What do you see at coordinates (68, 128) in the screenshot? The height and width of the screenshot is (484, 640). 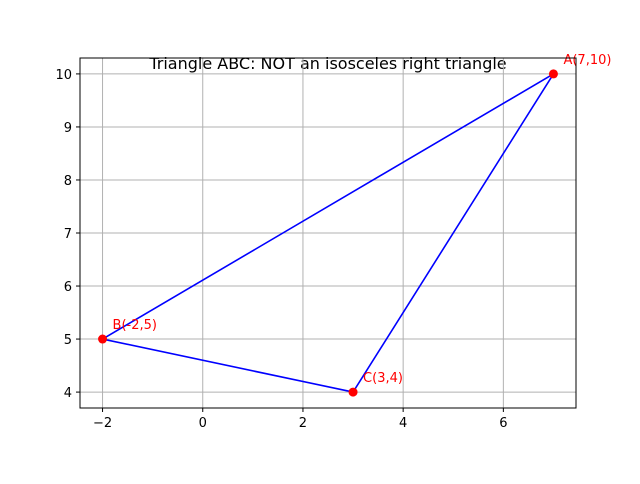 I see `y-tick-label: 9` at bounding box center [68, 128].